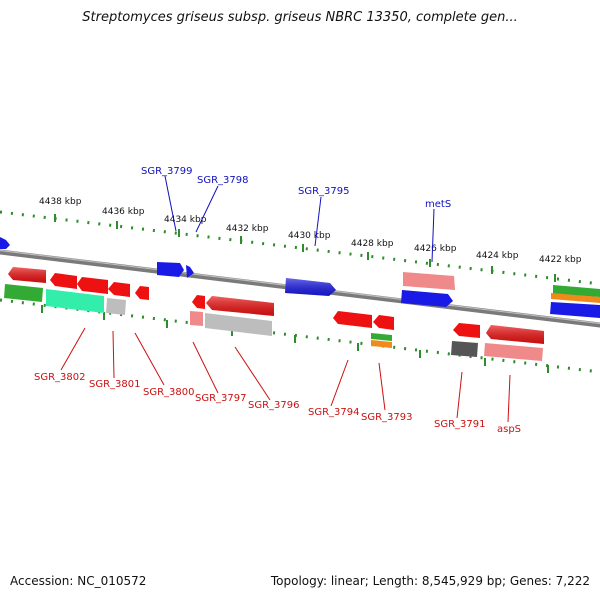  Describe the element at coordinates (223, 180) in the screenshot. I see `gene-label-sgr-3798: SGR_3798` at that location.